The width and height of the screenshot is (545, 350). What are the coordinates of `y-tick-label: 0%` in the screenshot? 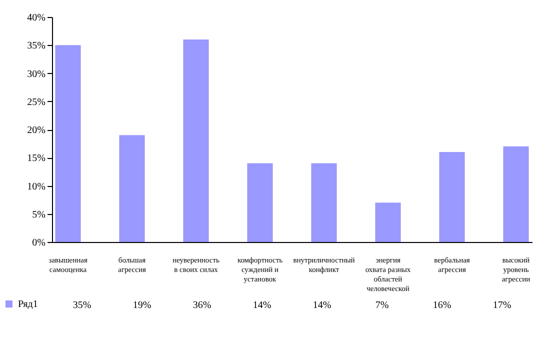 It's located at (39, 243).